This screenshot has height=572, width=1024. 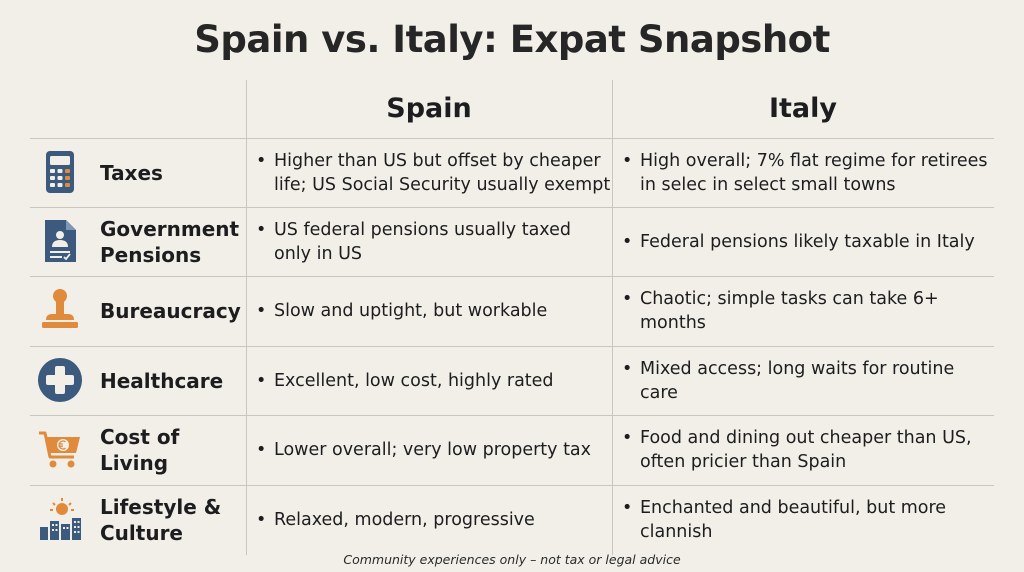 What do you see at coordinates (170, 241) in the screenshot?
I see `row-label: Government Pensions` at bounding box center [170, 241].